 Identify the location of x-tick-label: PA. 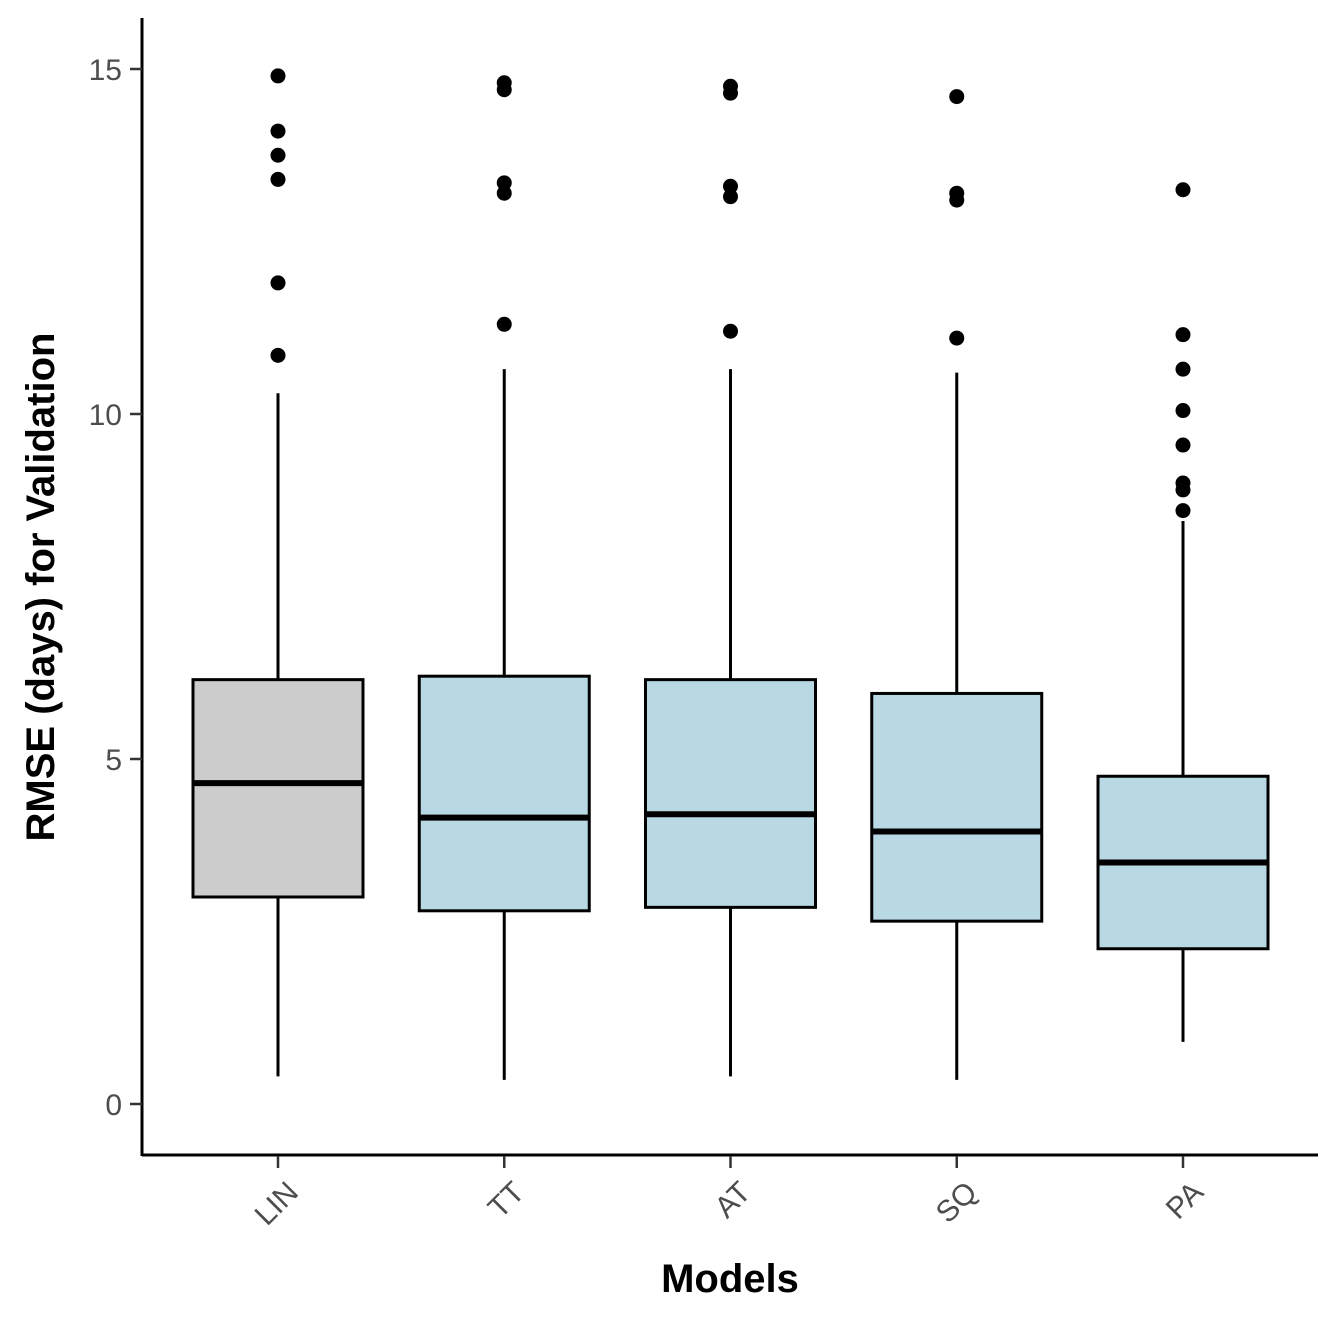
(1185, 1201).